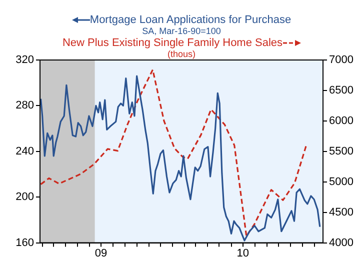 The width and height of the screenshot is (363, 272). Describe the element at coordinates (25, 151) in the screenshot. I see `y-tick-label: 240` at that location.